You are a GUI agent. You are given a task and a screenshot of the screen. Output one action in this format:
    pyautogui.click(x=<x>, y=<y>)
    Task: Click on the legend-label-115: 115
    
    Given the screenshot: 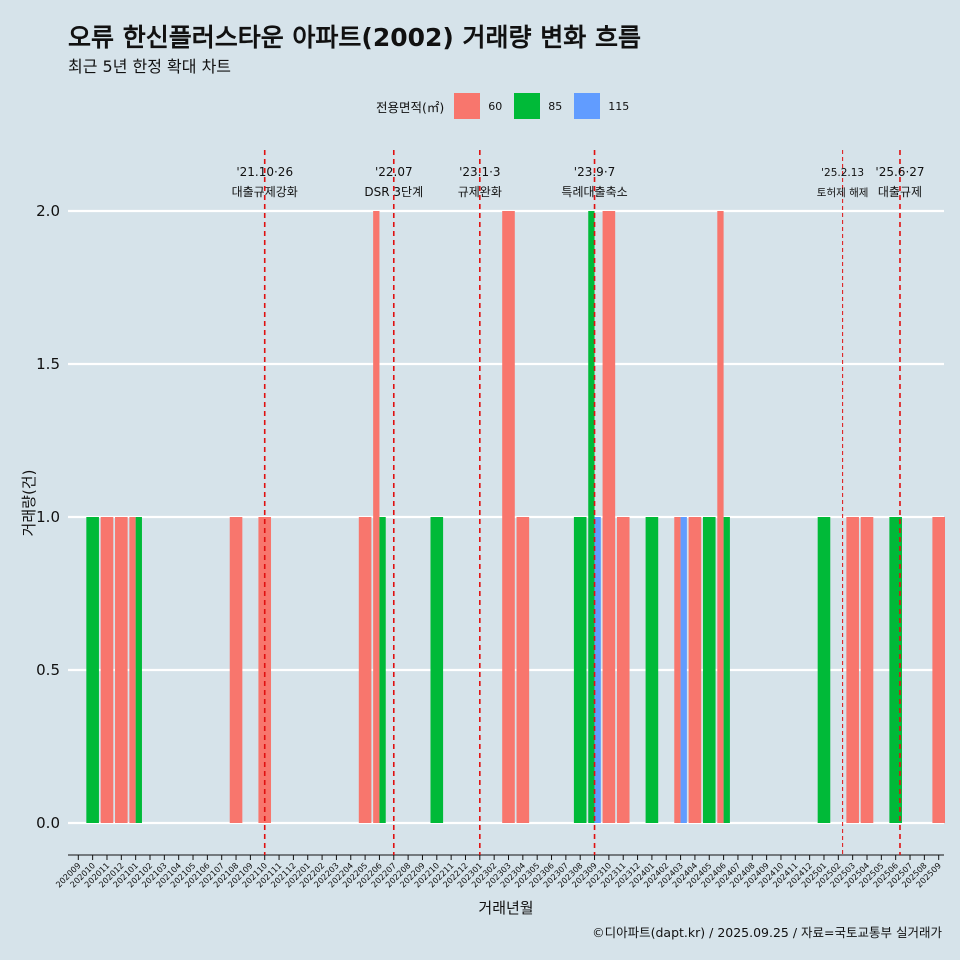 What is the action you would take?
    pyautogui.click(x=619, y=106)
    